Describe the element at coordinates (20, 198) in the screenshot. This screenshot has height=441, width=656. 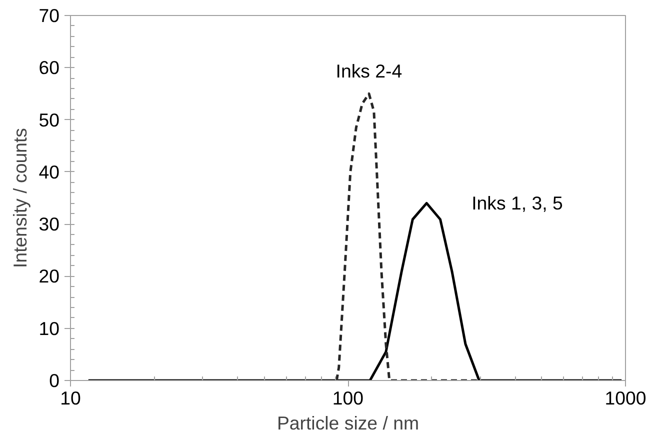
I see `y-axis-title: Intensity / counts` at that location.